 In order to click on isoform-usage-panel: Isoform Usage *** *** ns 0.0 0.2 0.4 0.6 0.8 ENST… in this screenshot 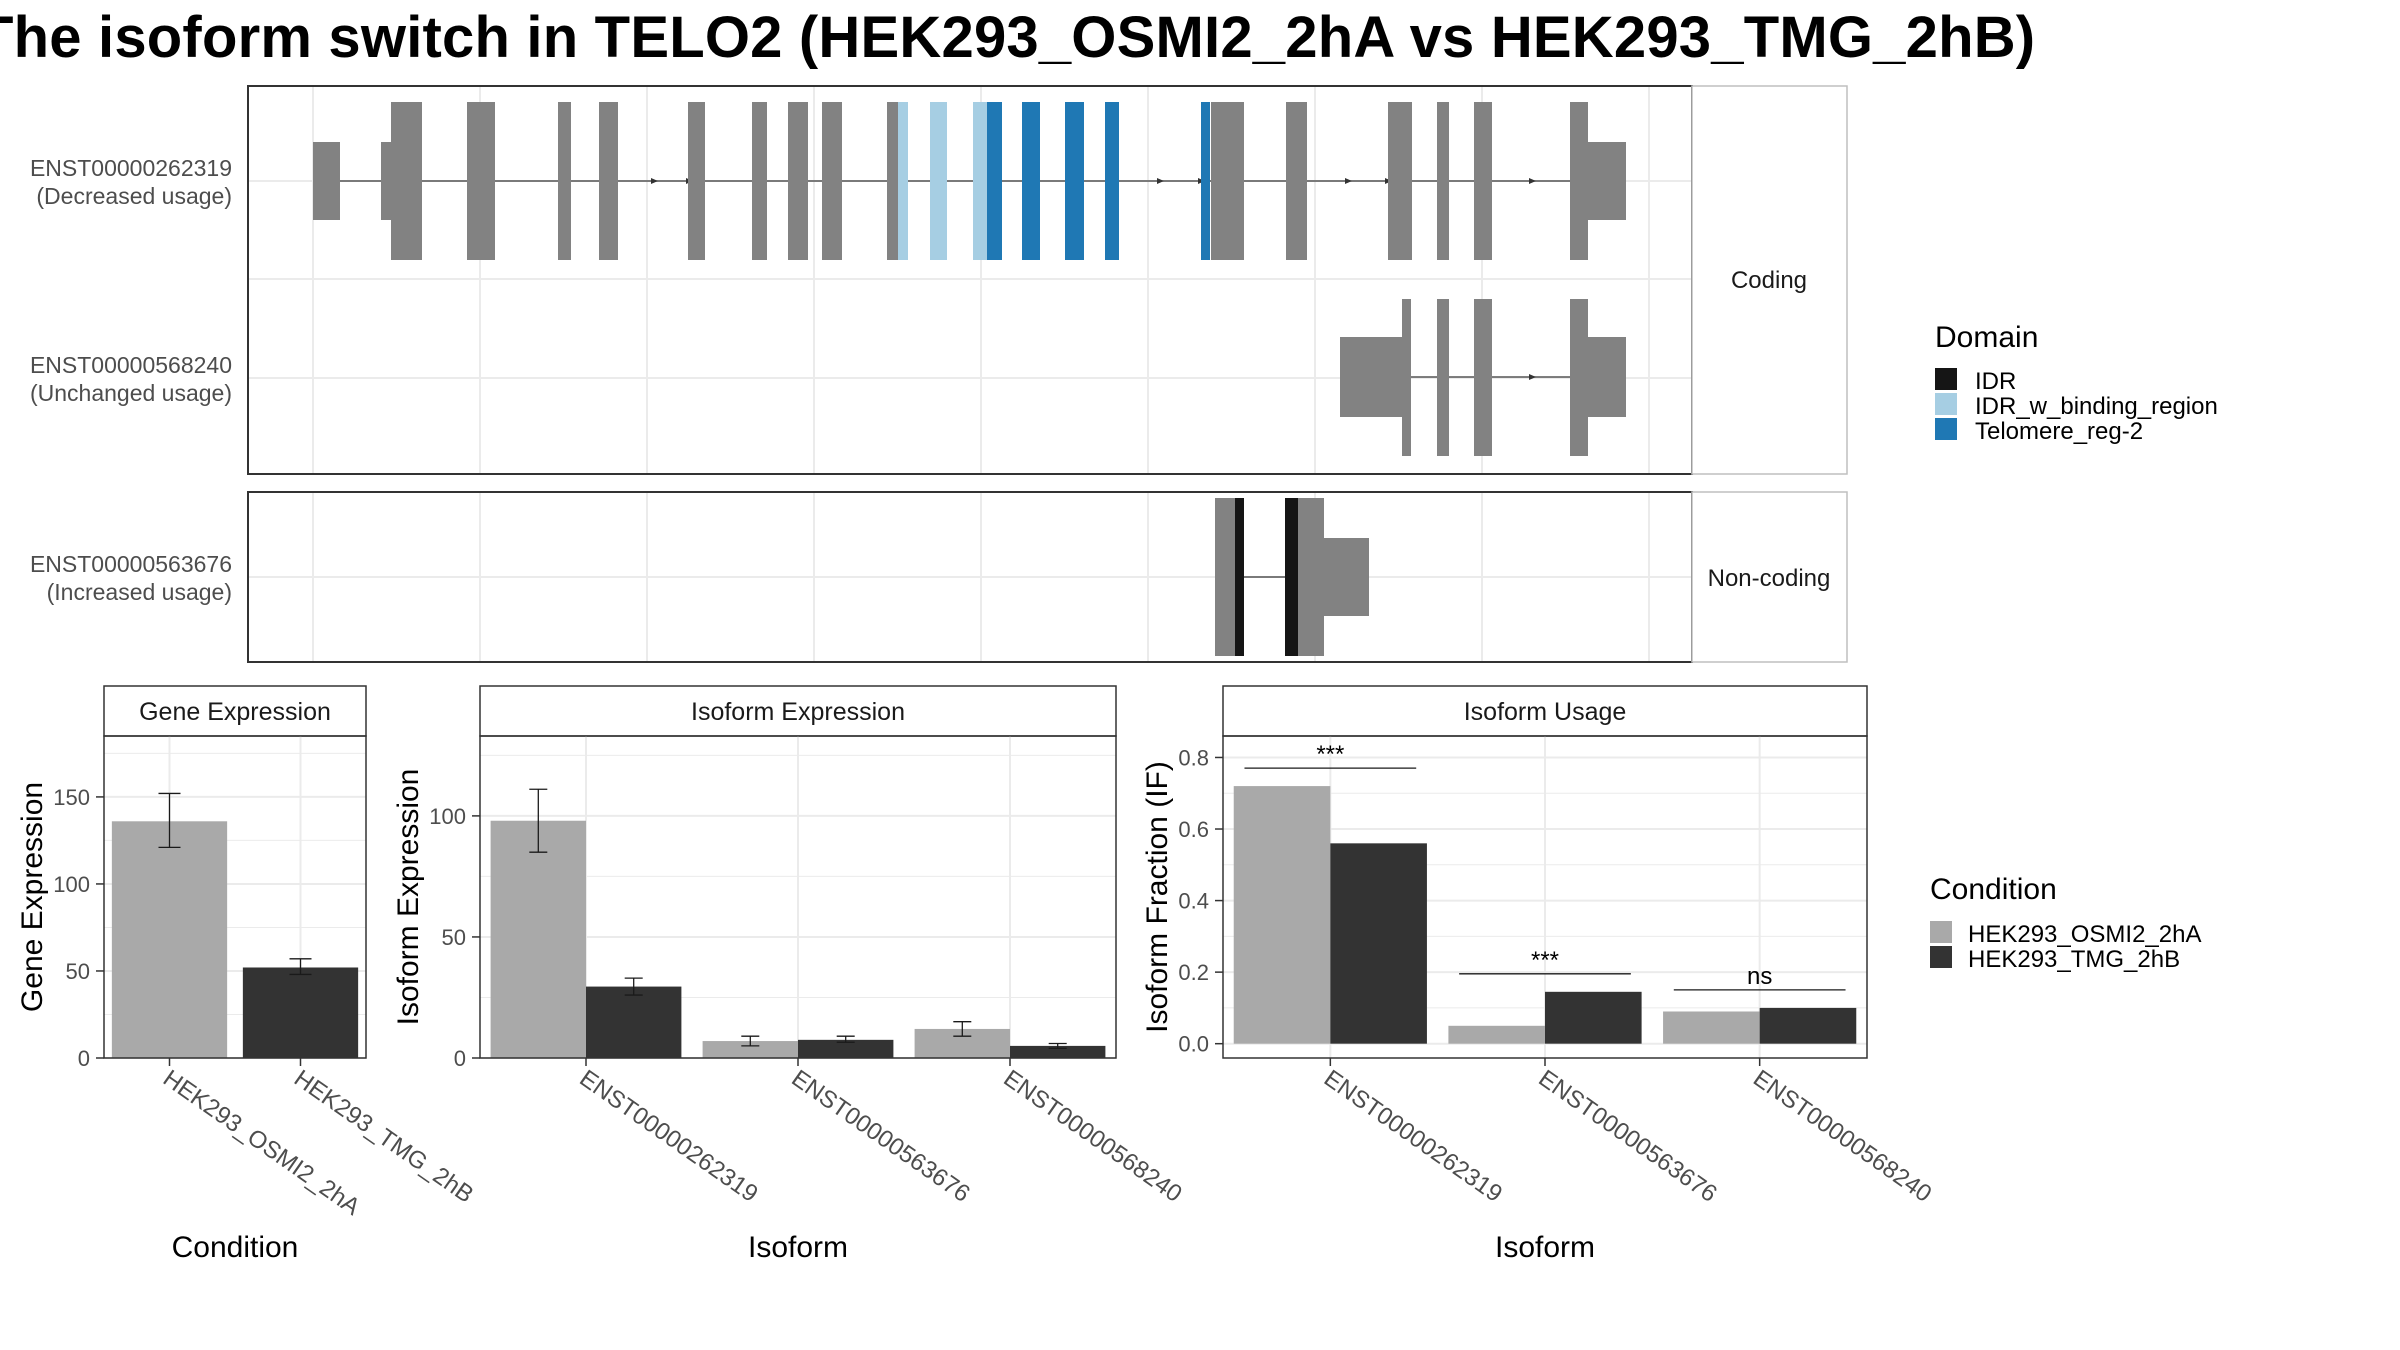, I will do `click(1538, 974)`.